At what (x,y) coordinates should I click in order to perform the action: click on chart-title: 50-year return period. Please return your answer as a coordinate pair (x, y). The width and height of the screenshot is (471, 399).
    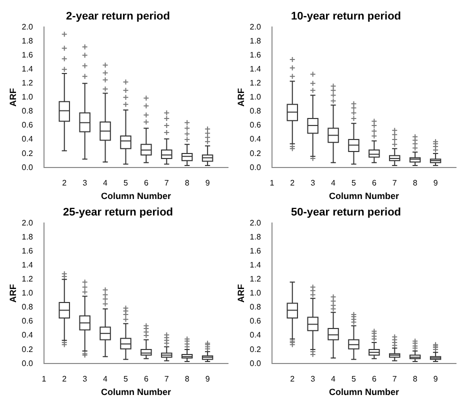
    Looking at the image, I should click on (346, 212).